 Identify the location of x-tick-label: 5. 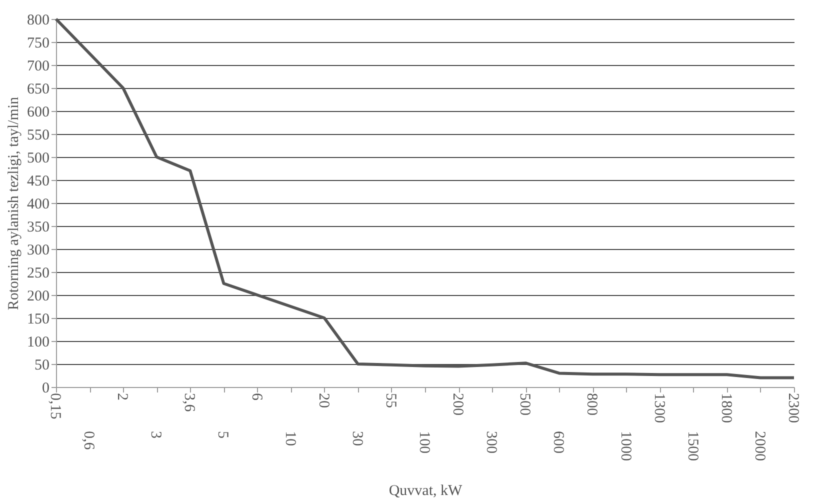
(222, 434).